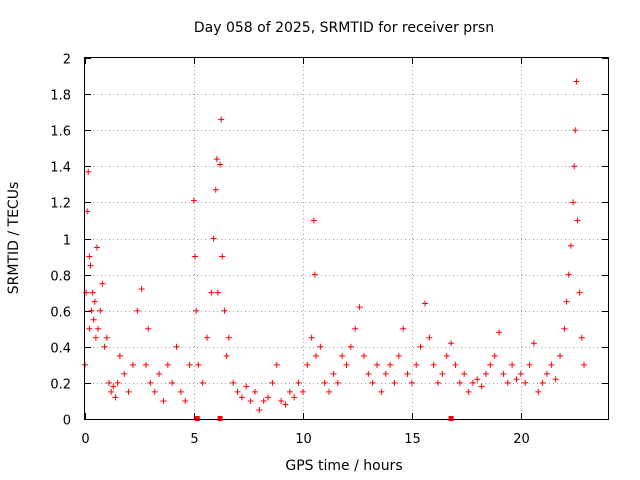 This screenshot has height=480, width=640. What do you see at coordinates (67, 241) in the screenshot?
I see `y-tick-label: 1` at bounding box center [67, 241].